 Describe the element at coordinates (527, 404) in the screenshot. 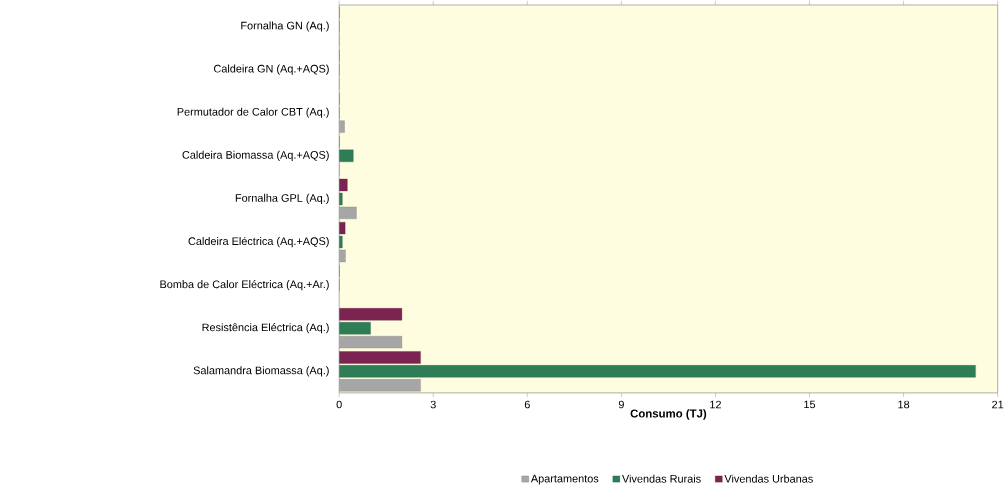

I see `x-tick-label: 6` at that location.